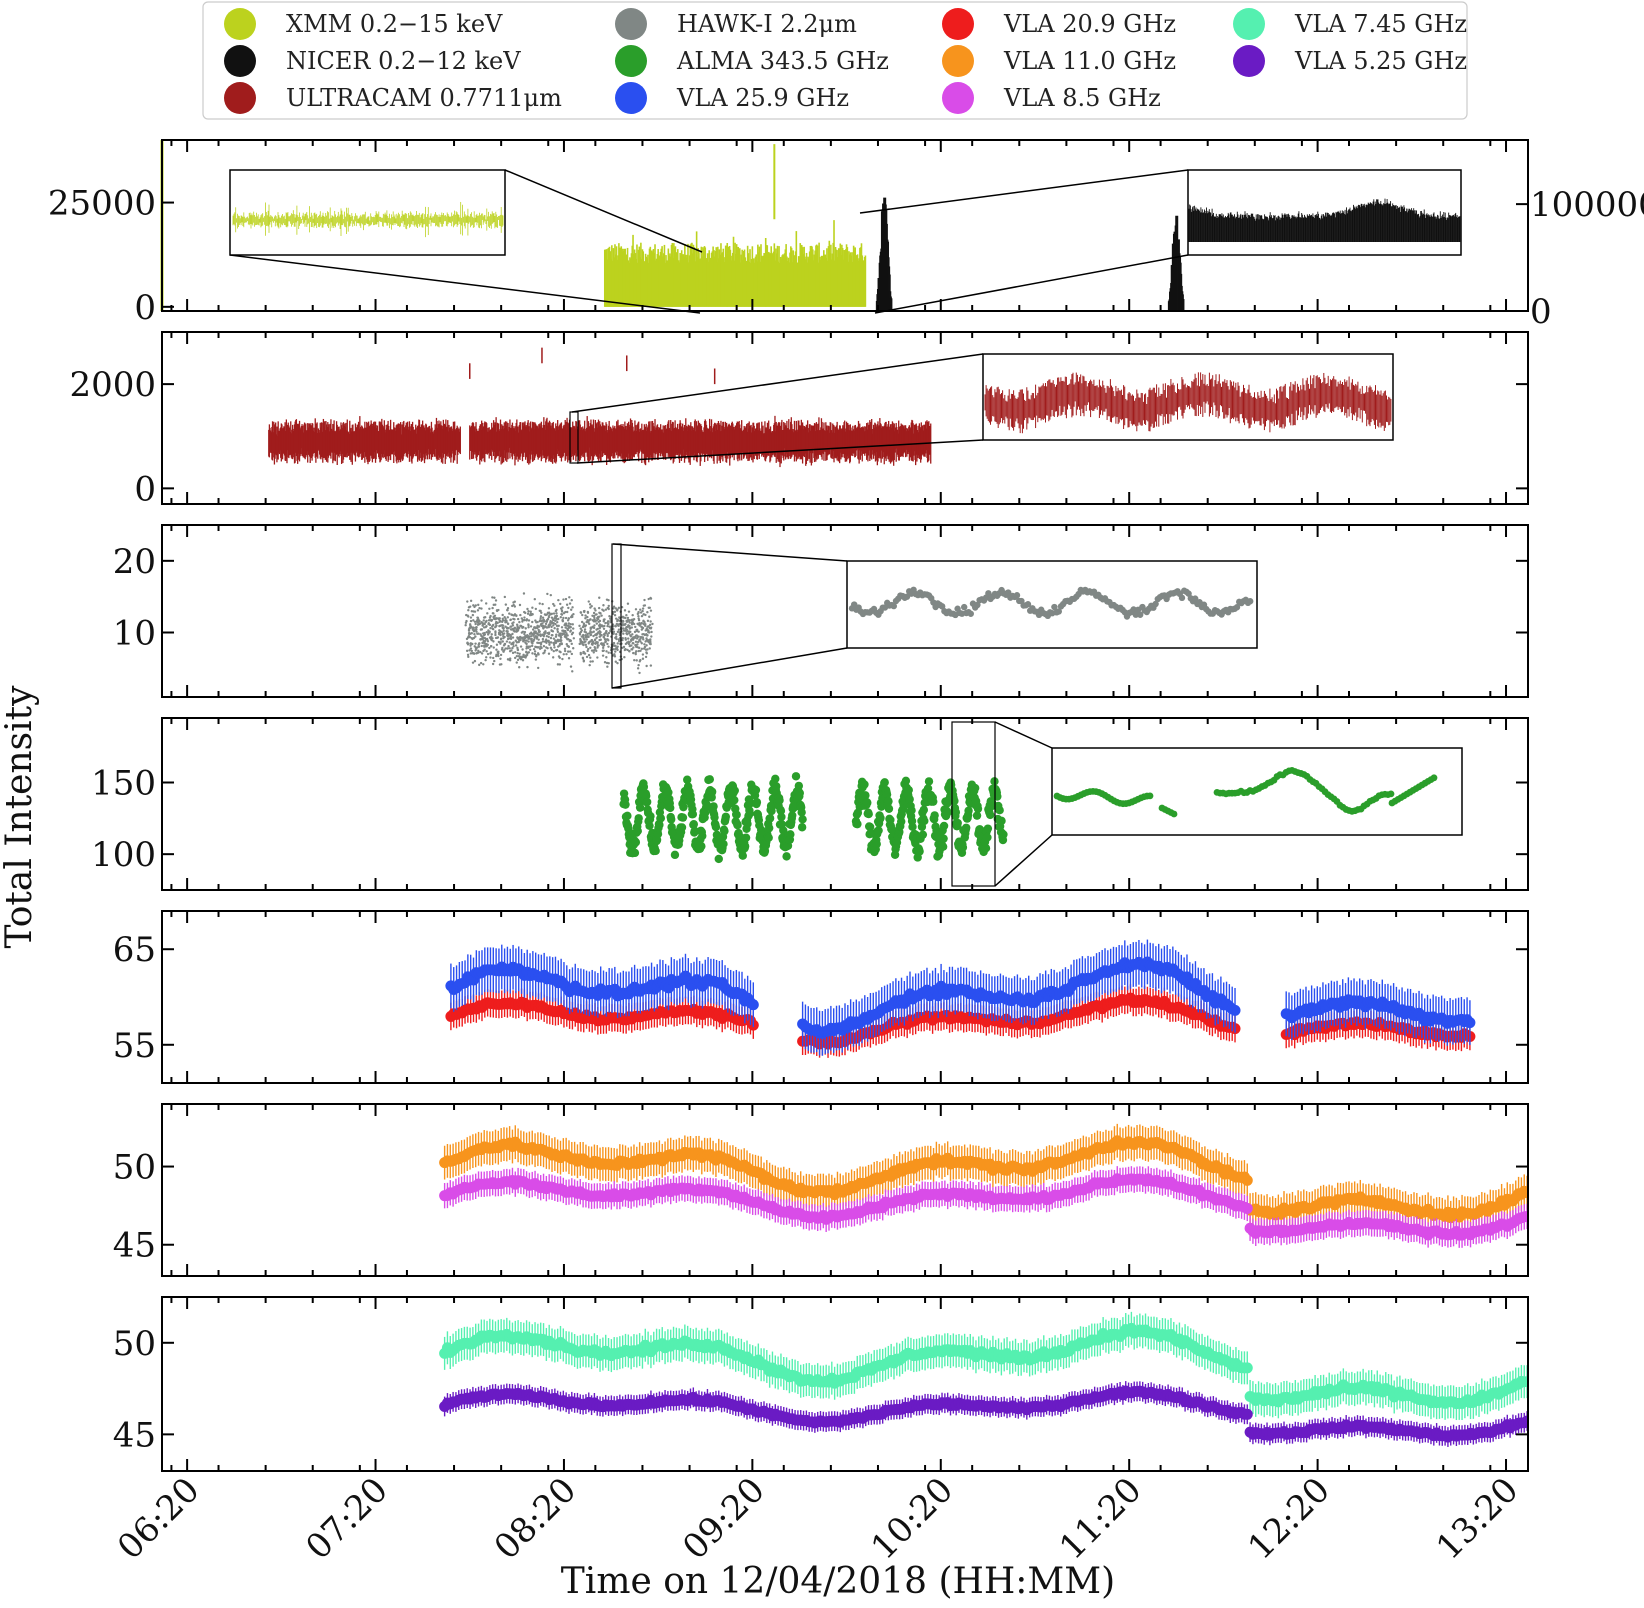  What do you see at coordinates (134, 562) in the screenshot?
I see `y-tick-label: 20` at bounding box center [134, 562].